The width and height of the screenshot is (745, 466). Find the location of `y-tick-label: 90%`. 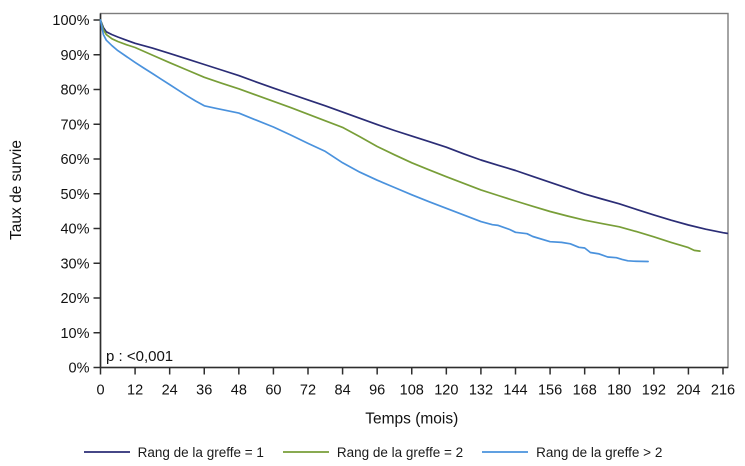

y-tick-label: 90% is located at coordinates (74, 56).